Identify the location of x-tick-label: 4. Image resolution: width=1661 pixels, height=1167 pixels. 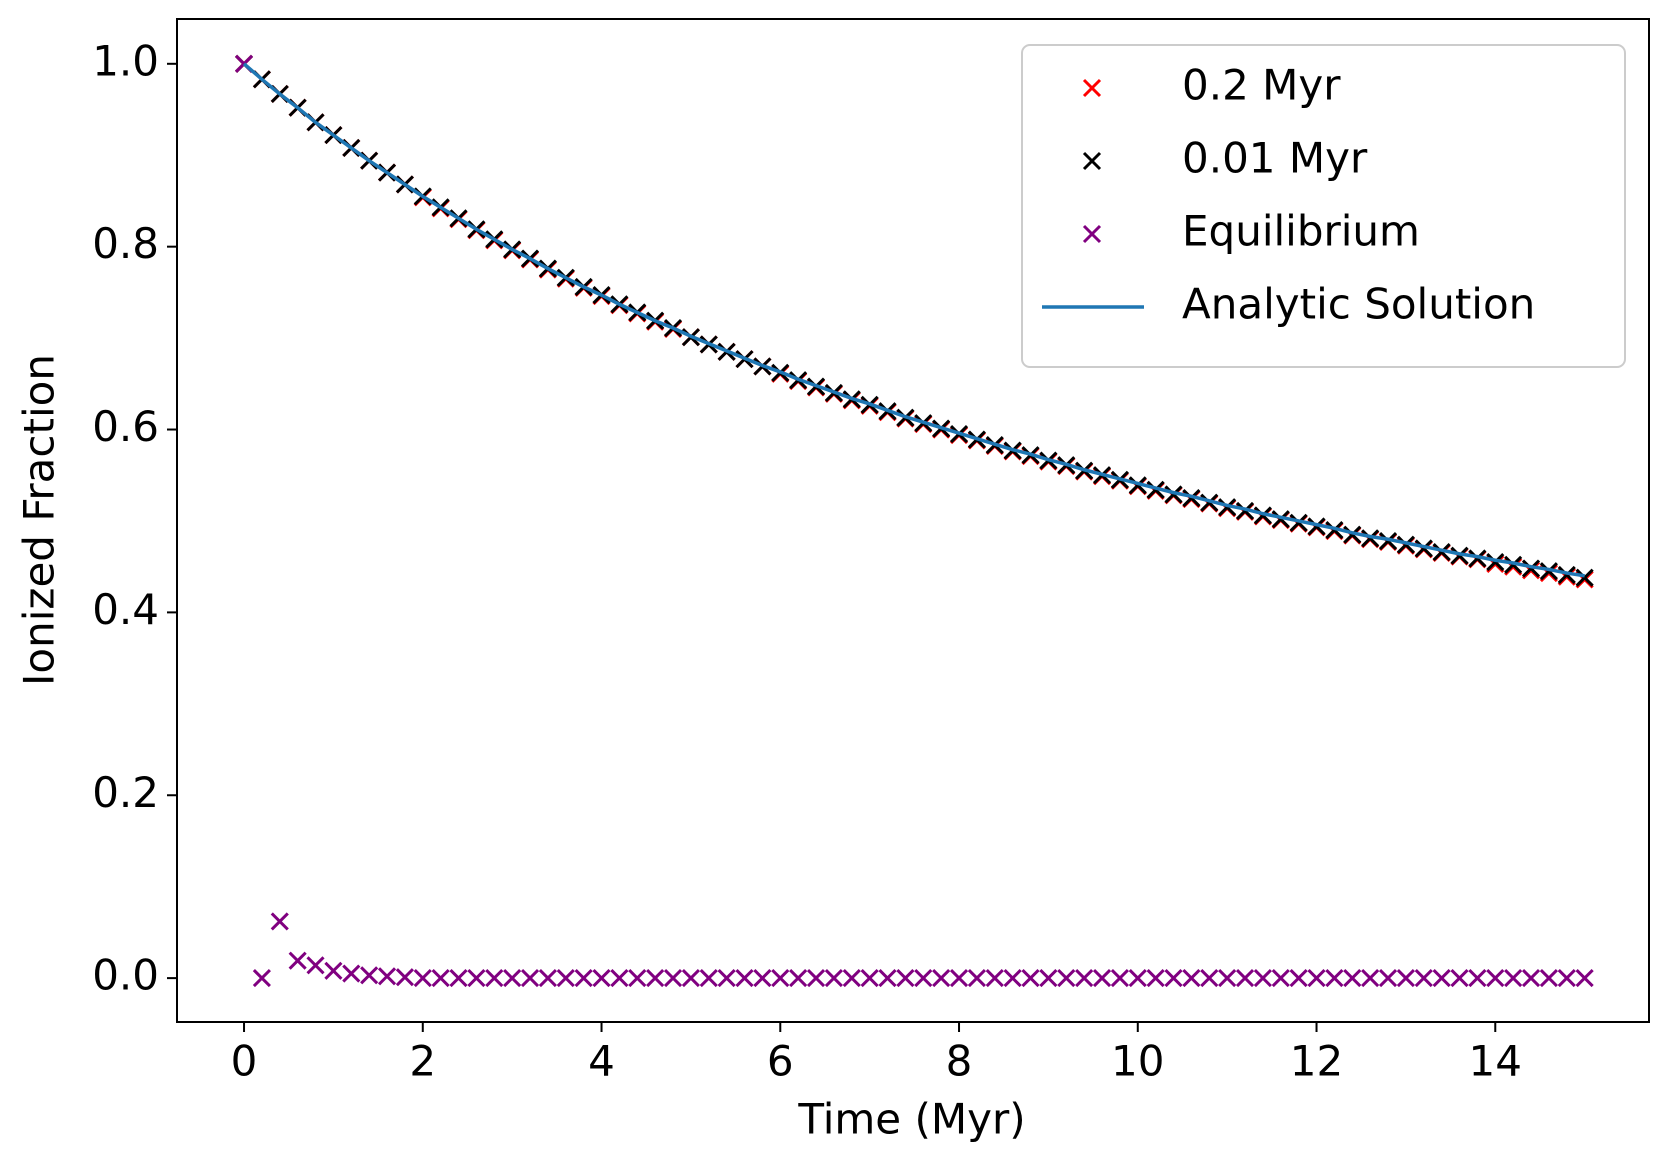
(601, 1061).